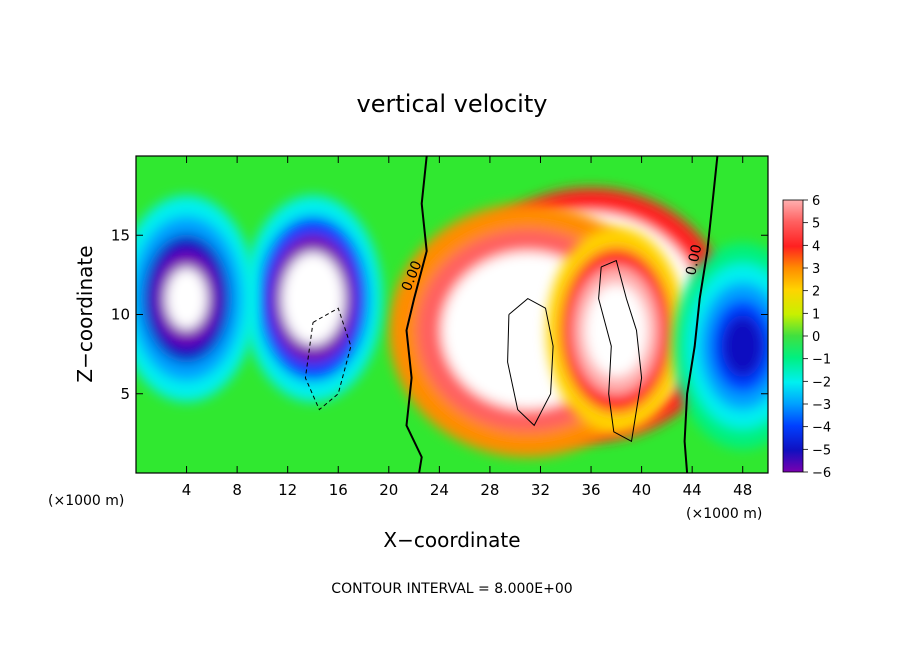 This screenshot has width=904, height=658. Describe the element at coordinates (816, 269) in the screenshot. I see `colorbar-tick-label: 3` at that location.